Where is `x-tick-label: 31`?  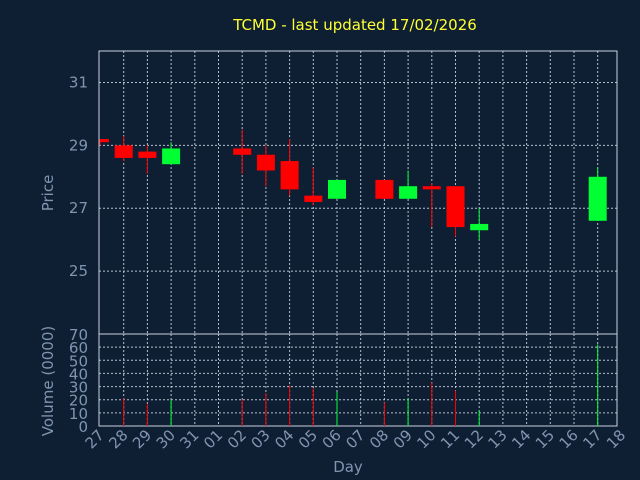
x-tick-label: 31 is located at coordinates (189, 439).